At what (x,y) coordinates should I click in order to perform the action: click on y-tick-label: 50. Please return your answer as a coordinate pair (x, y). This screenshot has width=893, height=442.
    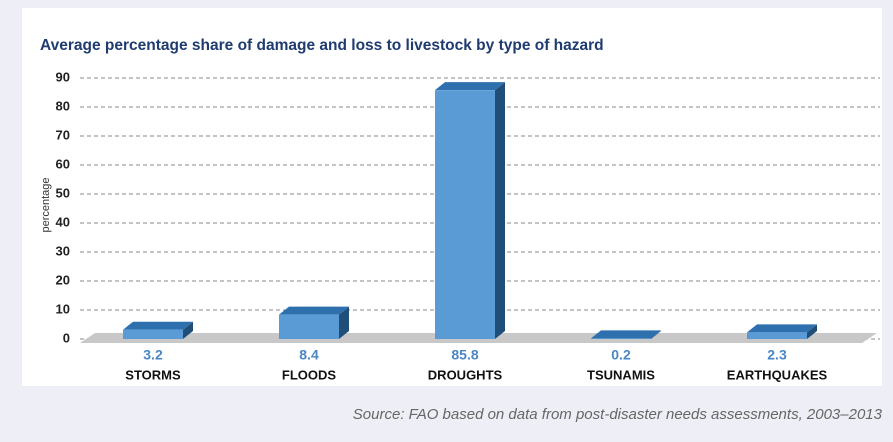
    Looking at the image, I should click on (63, 192).